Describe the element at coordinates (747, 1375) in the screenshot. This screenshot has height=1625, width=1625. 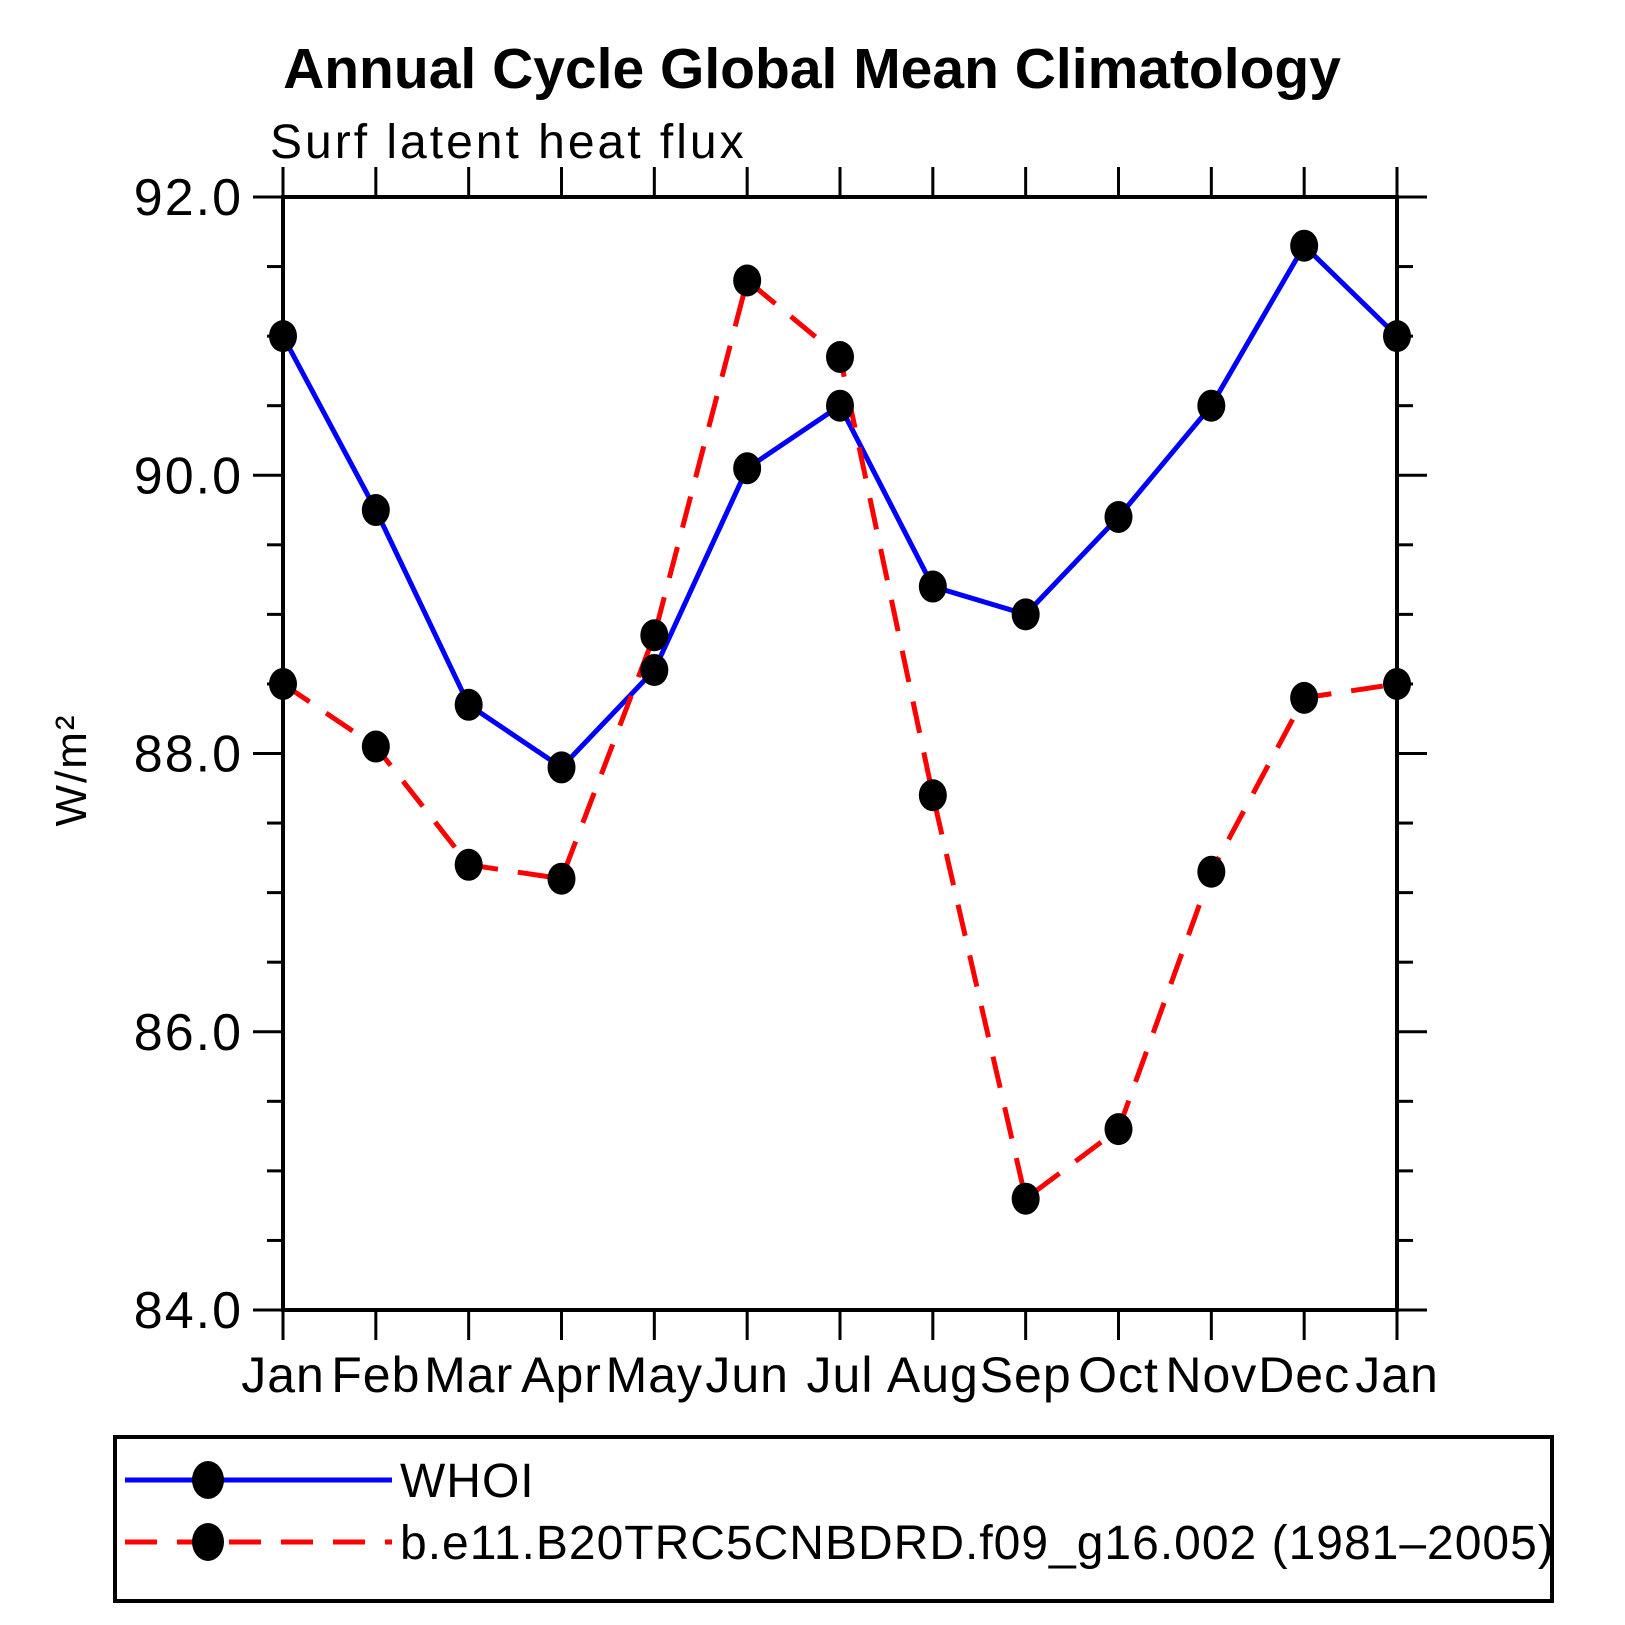
I see `x-tick-label: Jun` at that location.